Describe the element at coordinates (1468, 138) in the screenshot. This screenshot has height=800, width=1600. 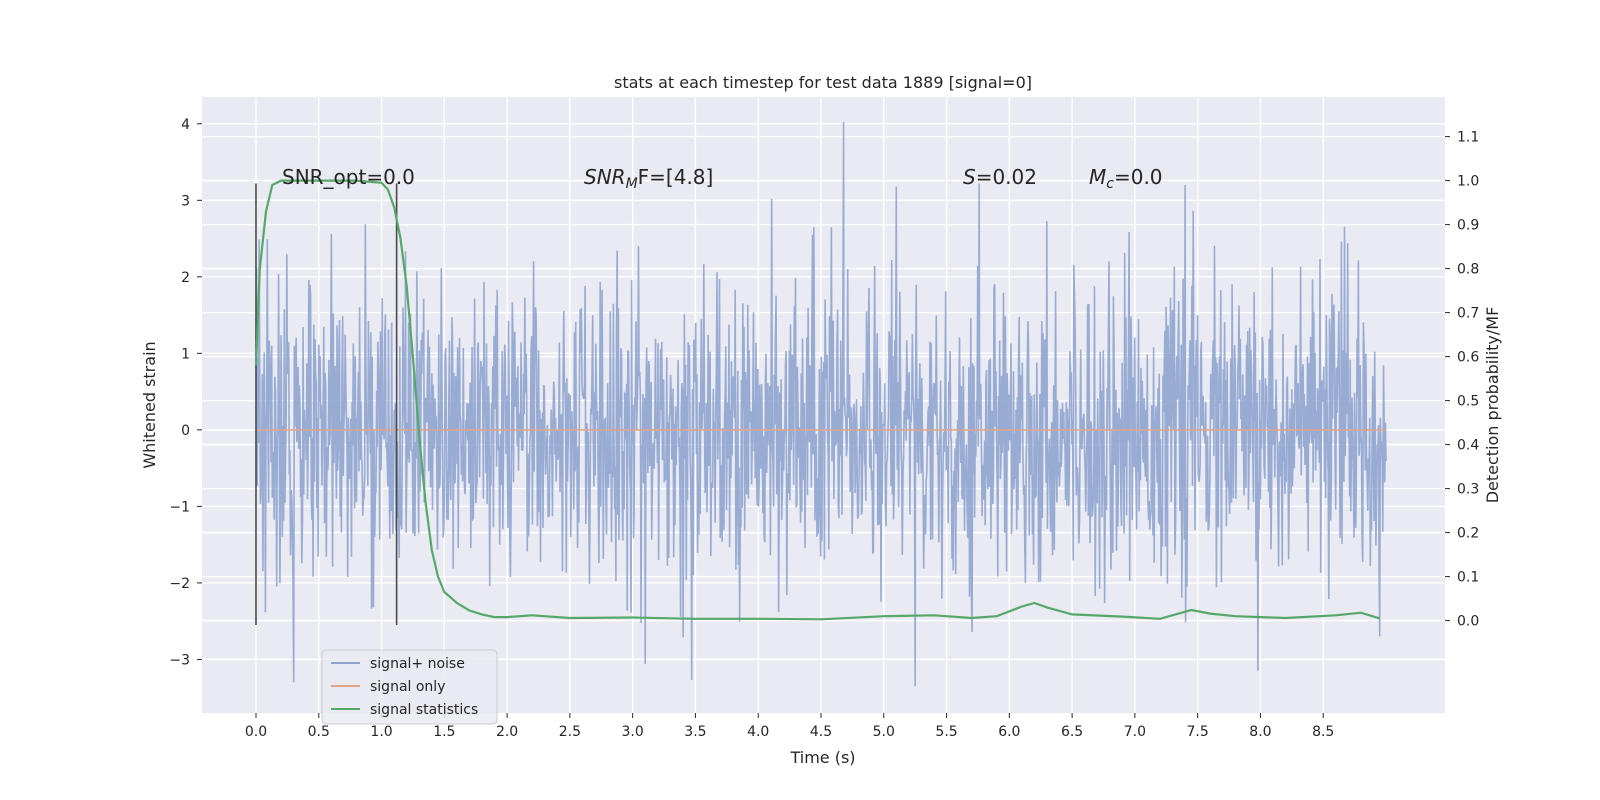
I see `y2-tick-label: 1.1` at that location.